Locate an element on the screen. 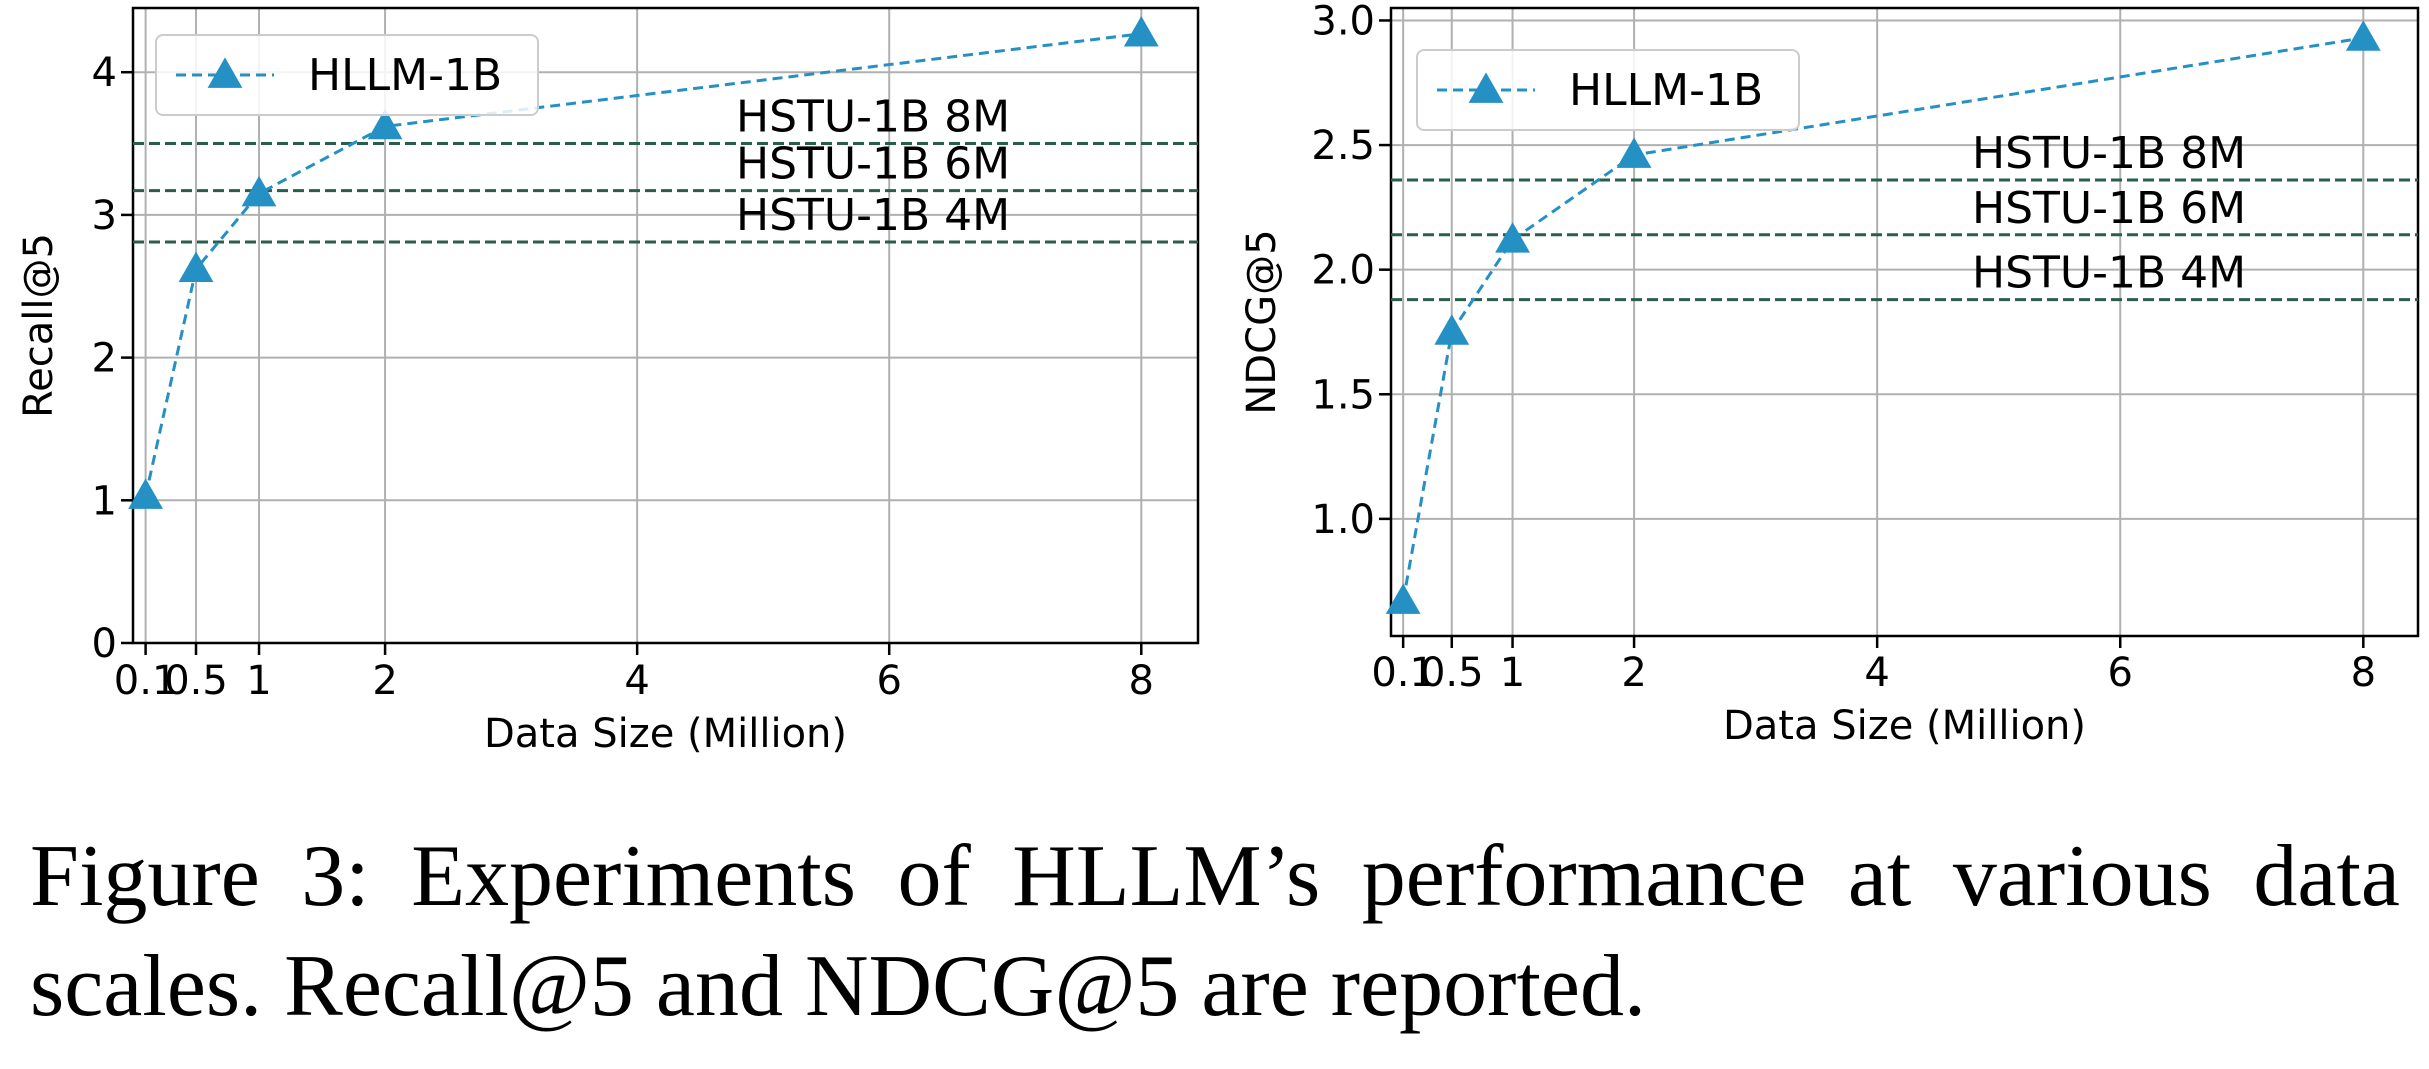  y-tick-label: 1.5 is located at coordinates (1343, 395).